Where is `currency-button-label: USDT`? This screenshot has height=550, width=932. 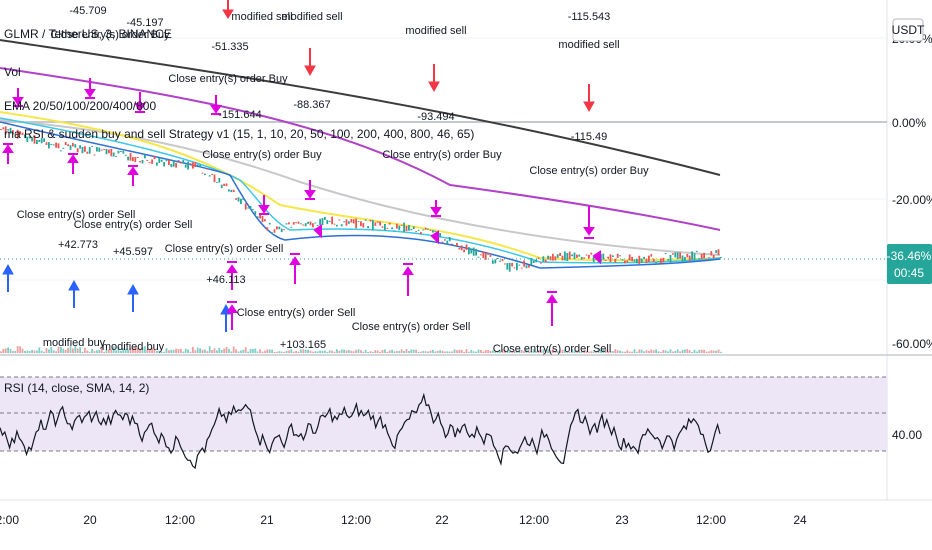
currency-button-label: USDT is located at coordinates (908, 30).